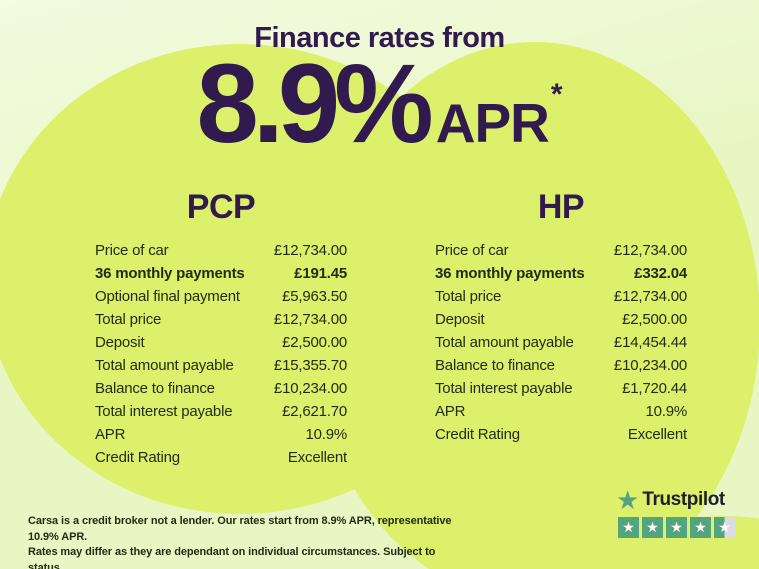  I want to click on table-row: Total amount payable £15,355.70, so click(221, 365).